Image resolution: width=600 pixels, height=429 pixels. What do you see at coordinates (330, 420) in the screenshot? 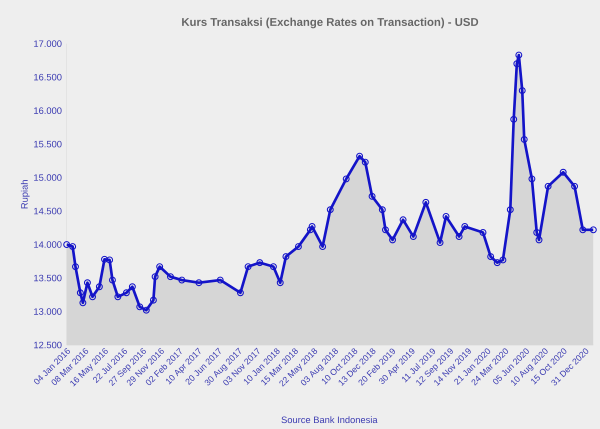
I see `source-note: Source Bank Indonesia` at bounding box center [330, 420].